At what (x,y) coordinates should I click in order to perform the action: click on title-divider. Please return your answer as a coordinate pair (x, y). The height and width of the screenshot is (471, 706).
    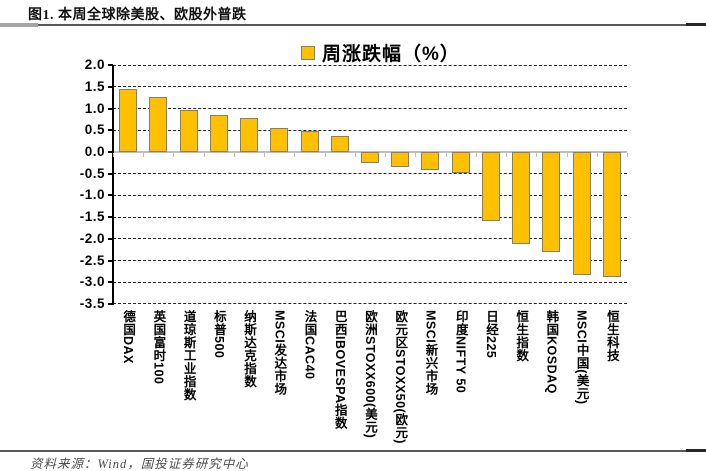
    Looking at the image, I should click on (353, 25).